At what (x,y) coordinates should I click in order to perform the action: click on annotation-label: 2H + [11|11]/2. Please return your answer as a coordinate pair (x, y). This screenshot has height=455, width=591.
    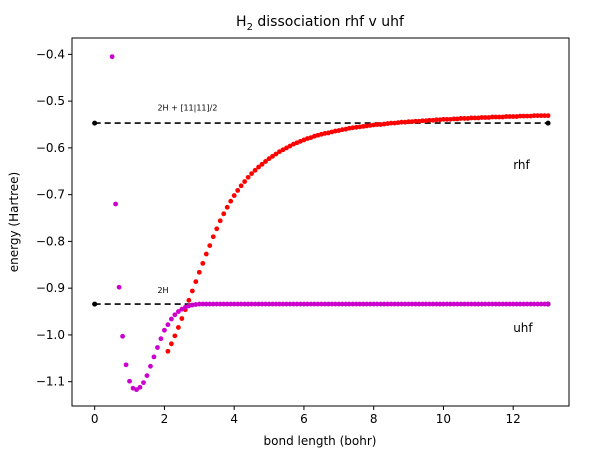
    Looking at the image, I should click on (187, 107).